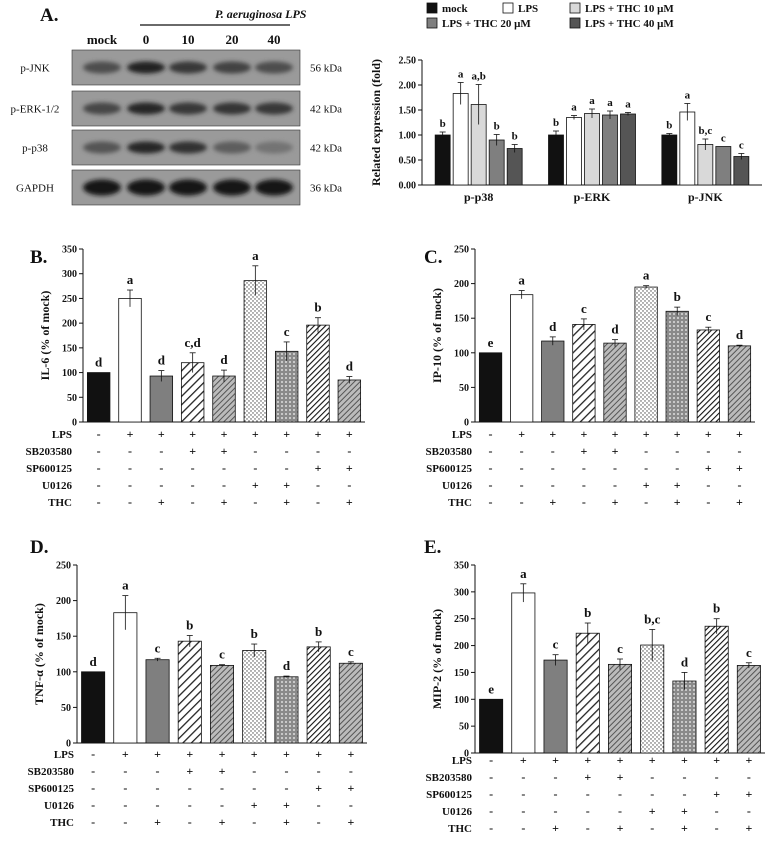  I want to click on y-tick-label: 100, so click(63, 672).